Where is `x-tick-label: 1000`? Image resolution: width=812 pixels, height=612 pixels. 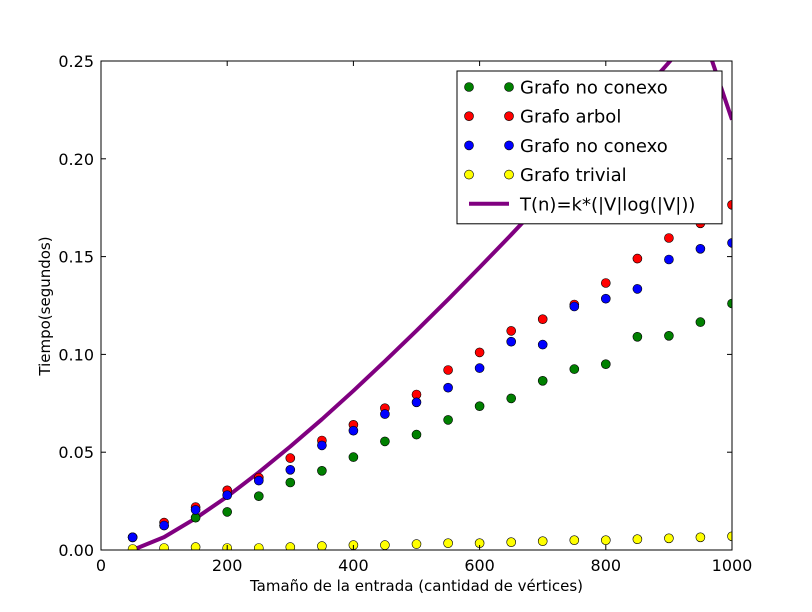
x-tick-label: 1000 is located at coordinates (732, 565).